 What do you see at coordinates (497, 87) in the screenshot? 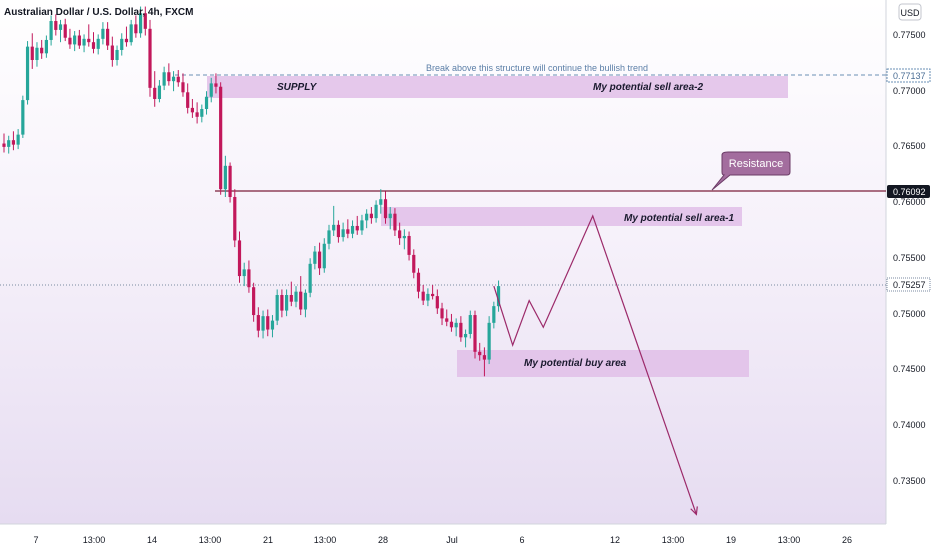
I see `supply-zone` at bounding box center [497, 87].